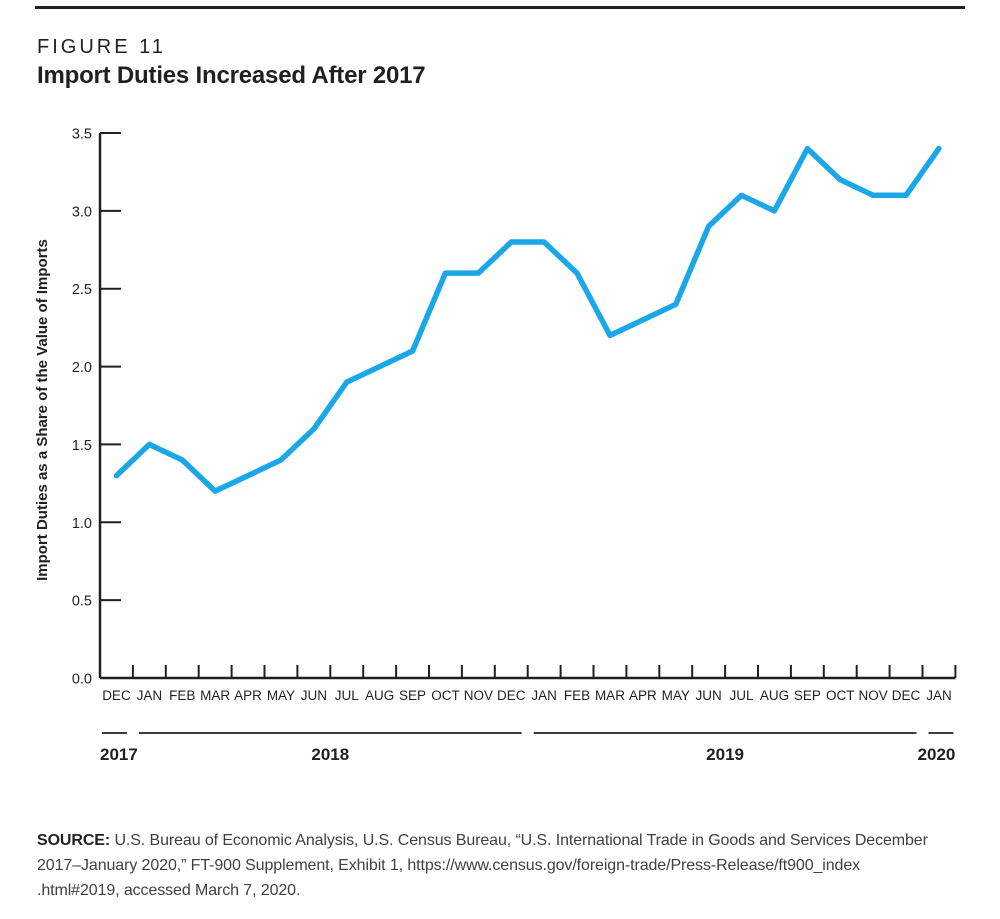  What do you see at coordinates (82, 212) in the screenshot?
I see `y-tick-label: 3.0` at bounding box center [82, 212].